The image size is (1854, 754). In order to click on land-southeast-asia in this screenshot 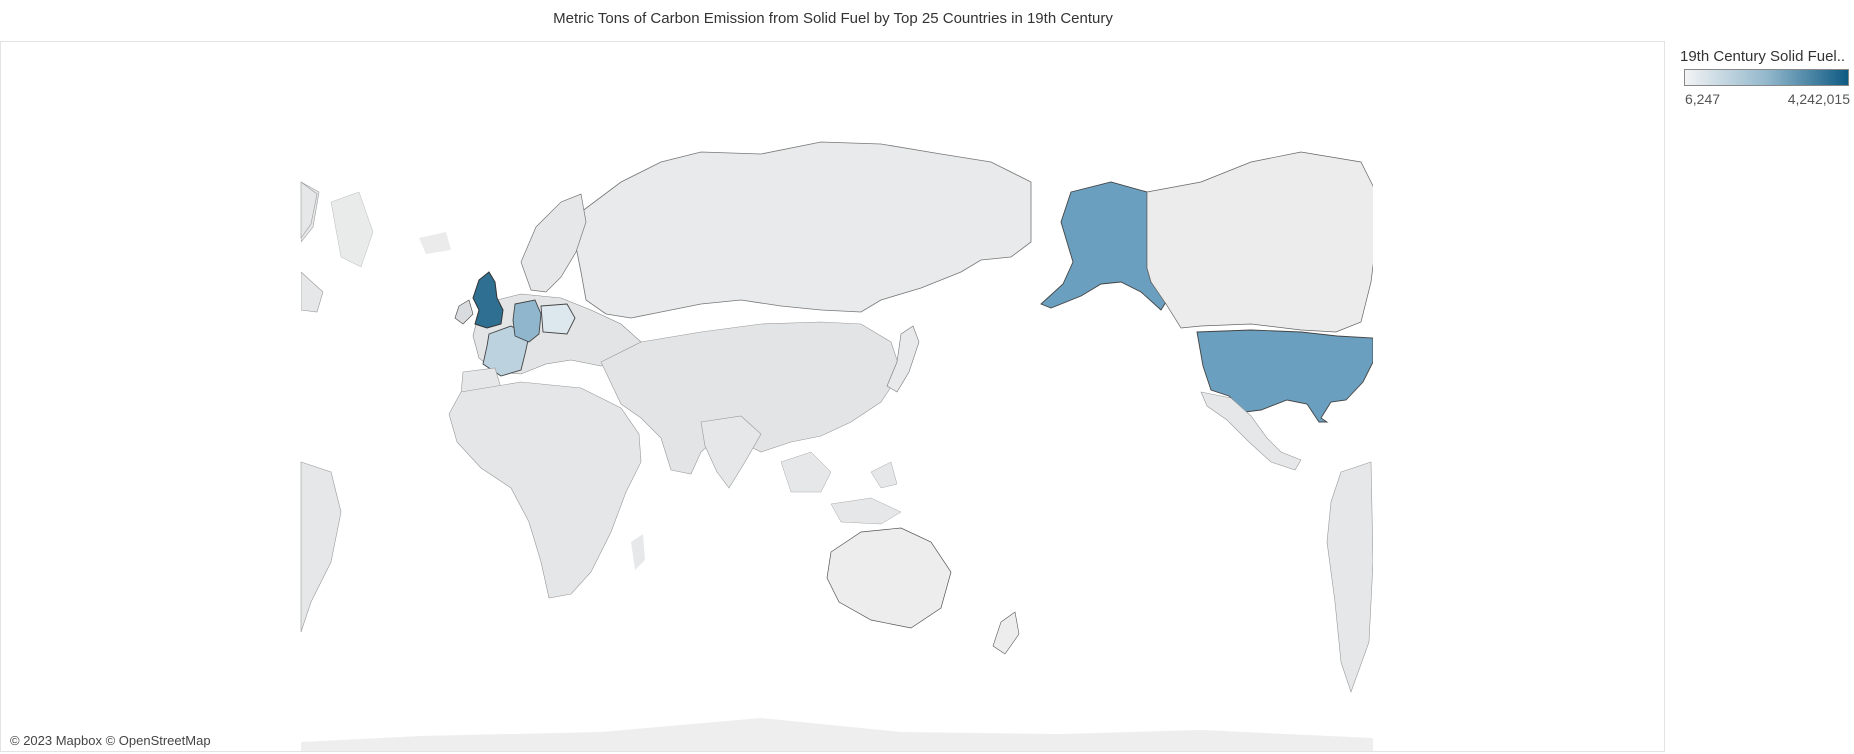, I will do `click(841, 488)`.